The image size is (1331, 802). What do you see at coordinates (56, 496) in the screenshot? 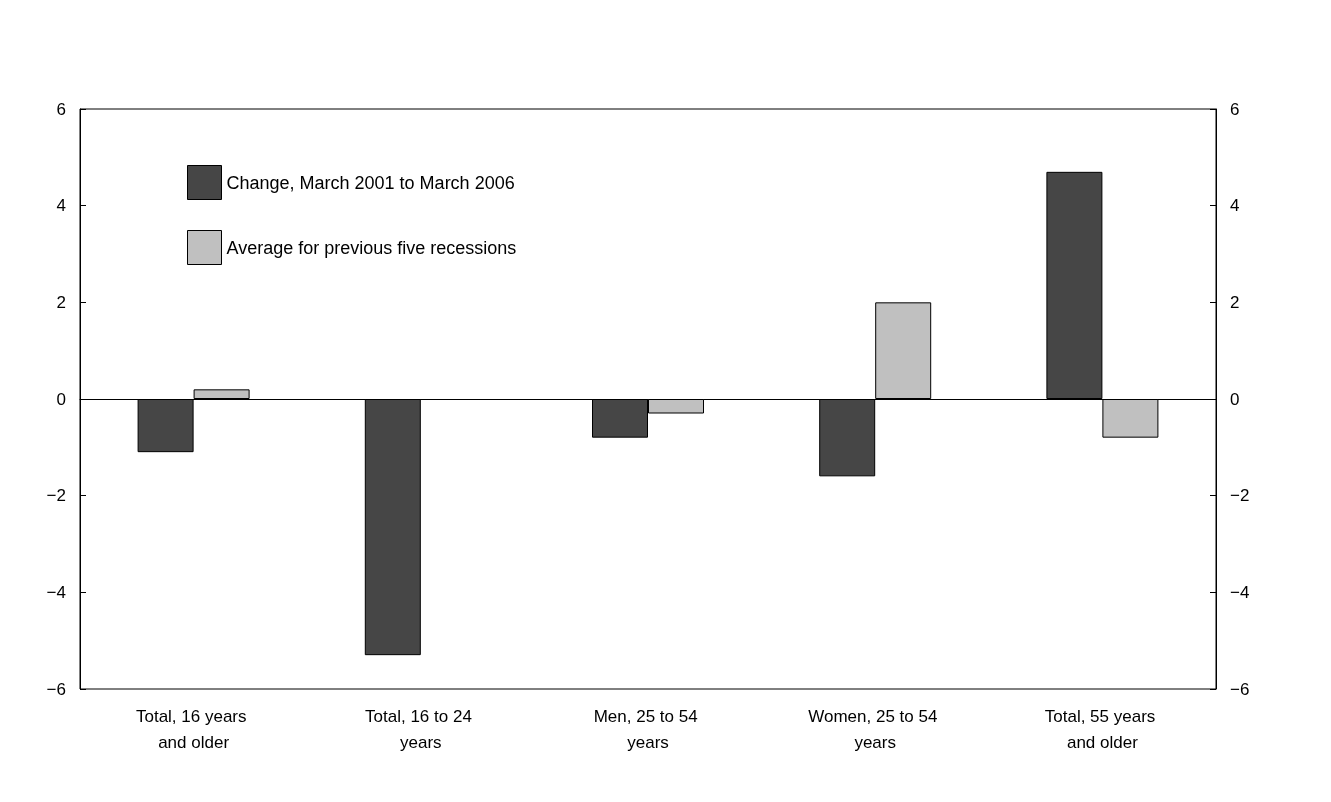
I see `y-tick-label: −2` at bounding box center [56, 496].